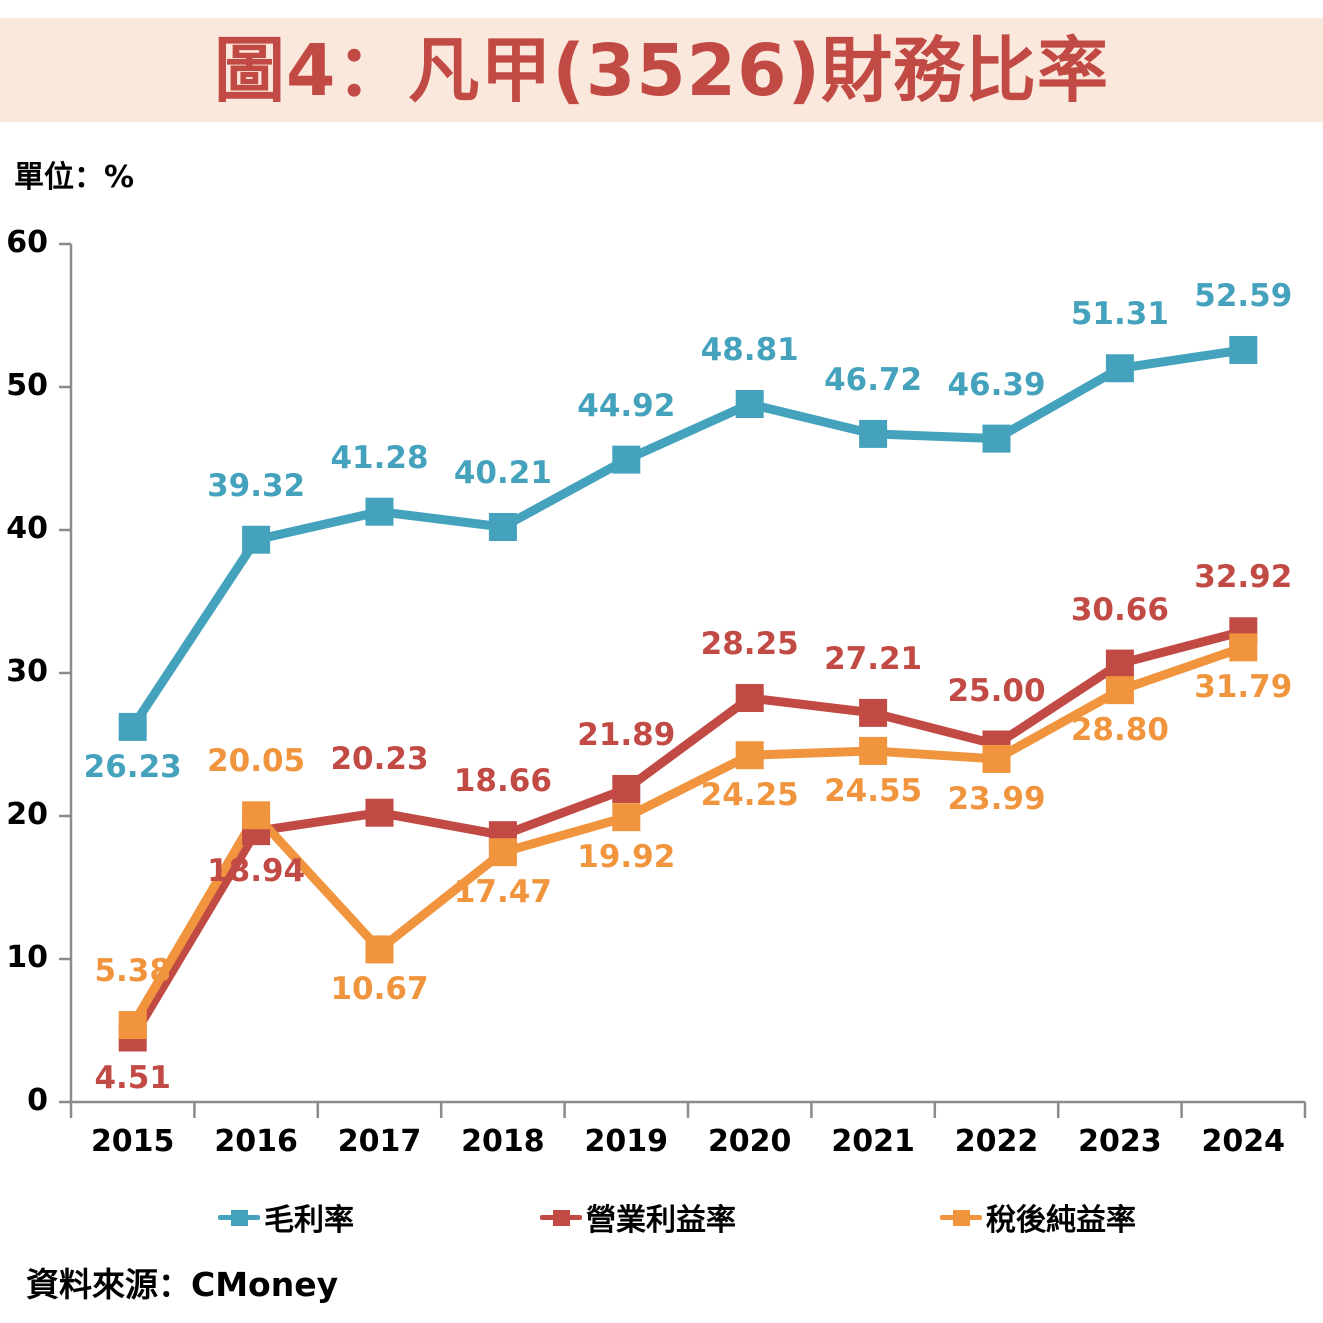 Image resolution: width=1323 pixels, height=1323 pixels. Describe the element at coordinates (873, 790) in the screenshot. I see `data-point-label: 24.55` at that location.